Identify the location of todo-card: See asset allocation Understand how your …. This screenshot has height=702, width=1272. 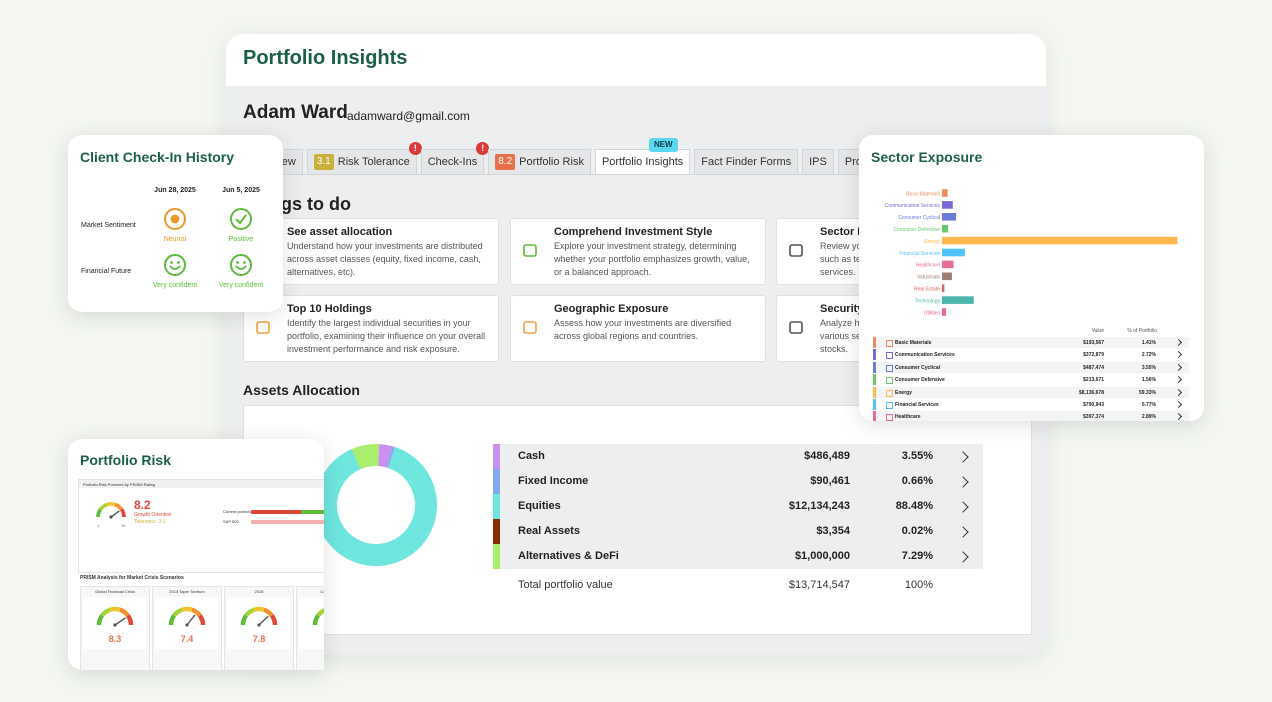
(371, 251).